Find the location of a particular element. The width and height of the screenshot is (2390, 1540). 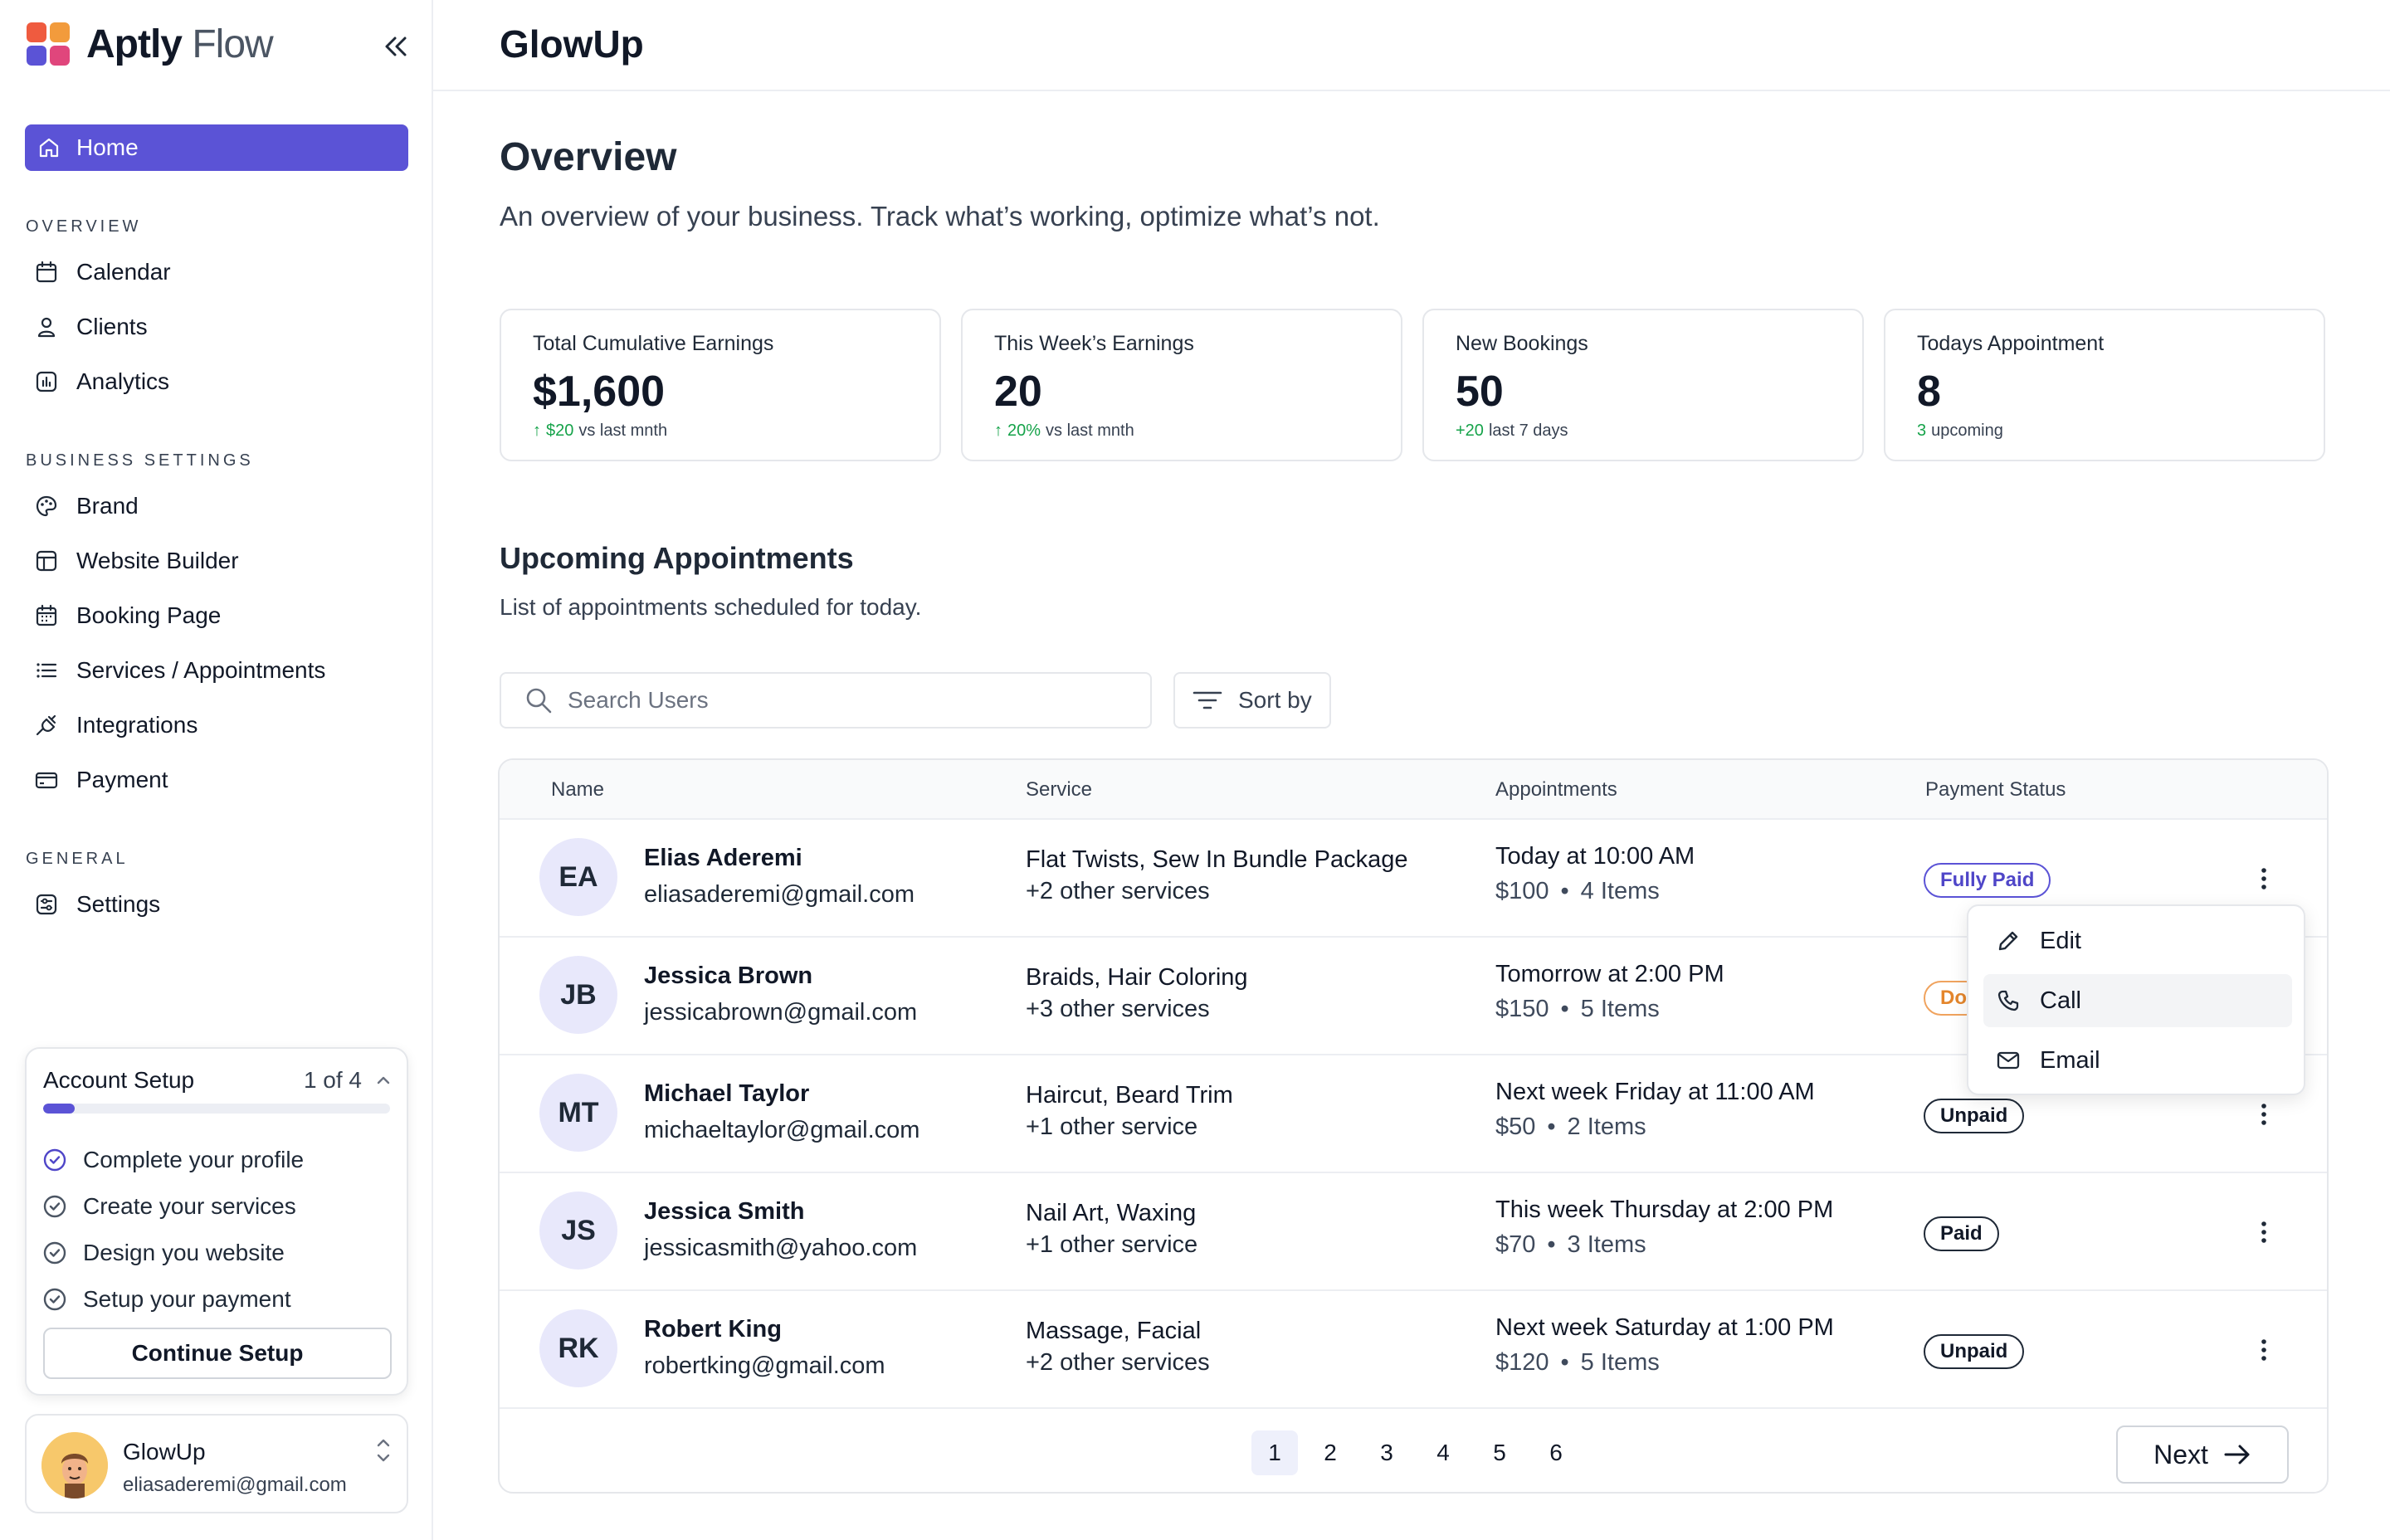

sidebar-item-payment: Payment is located at coordinates (101, 780).